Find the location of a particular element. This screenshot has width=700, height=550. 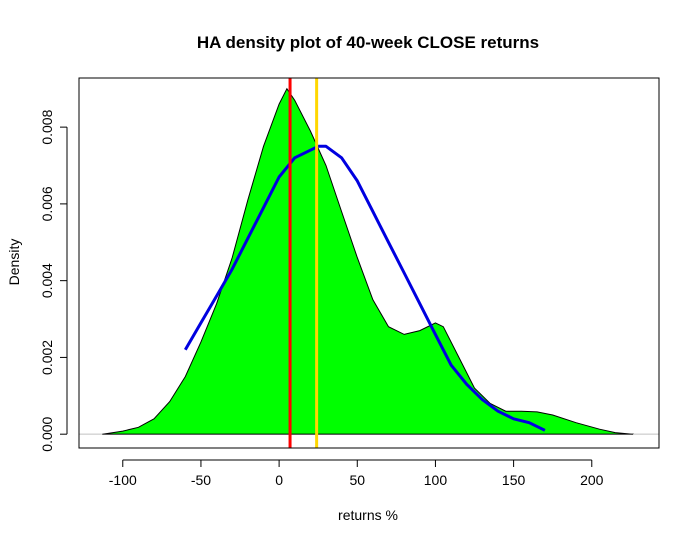

x-tick-label: 200 is located at coordinates (592, 480).